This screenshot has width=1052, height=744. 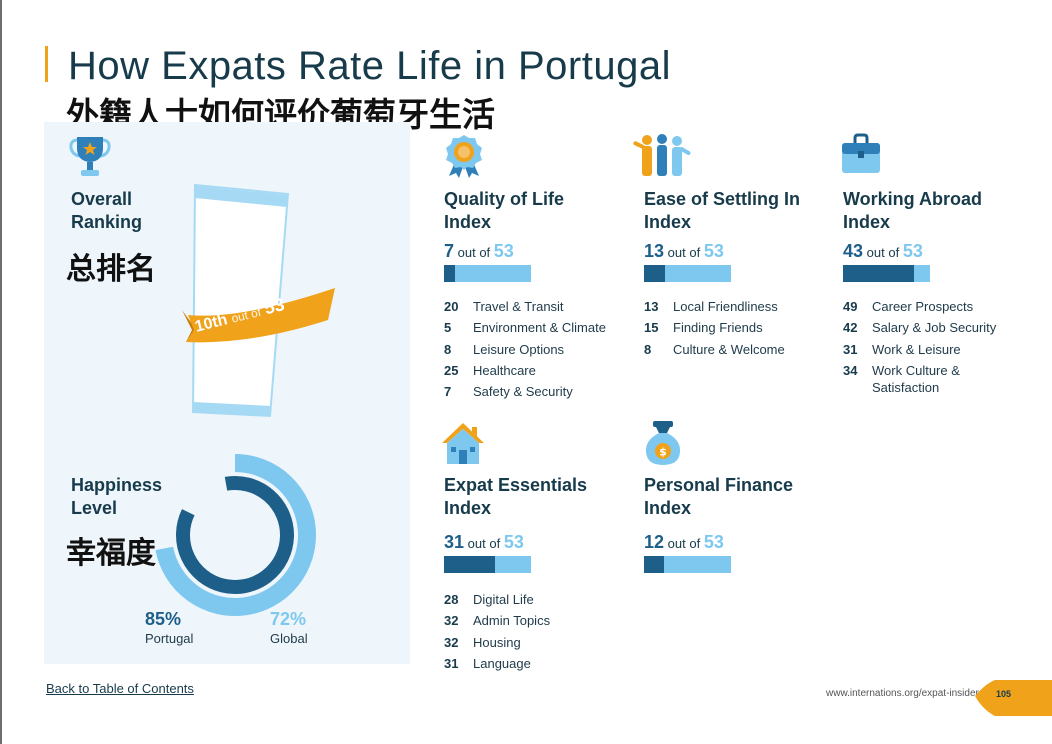 I want to click on working-abroad-bar, so click(x=886, y=273).